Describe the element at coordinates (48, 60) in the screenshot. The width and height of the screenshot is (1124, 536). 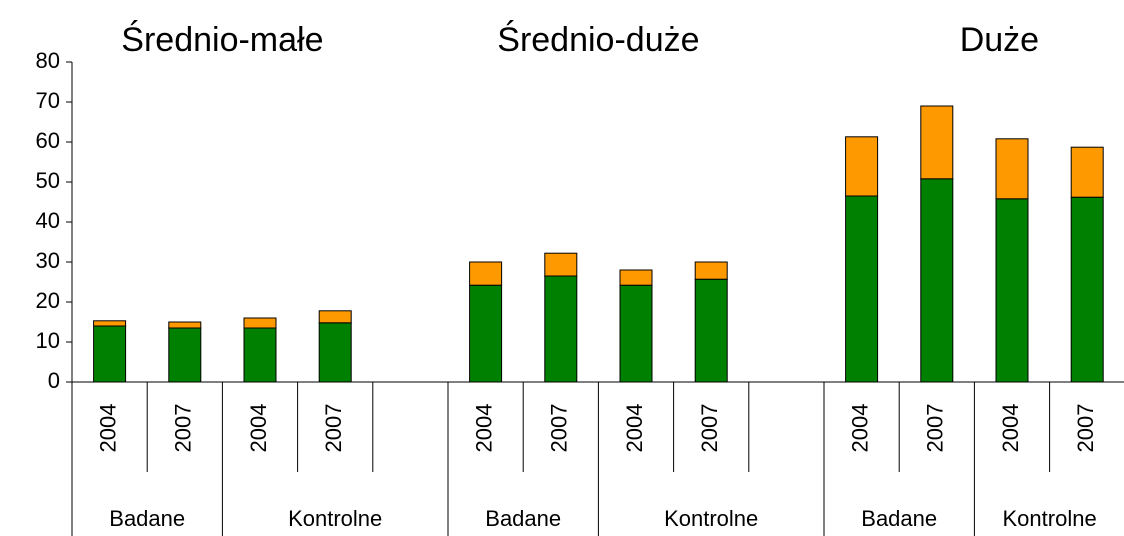
I see `y-tick-label: 80` at that location.